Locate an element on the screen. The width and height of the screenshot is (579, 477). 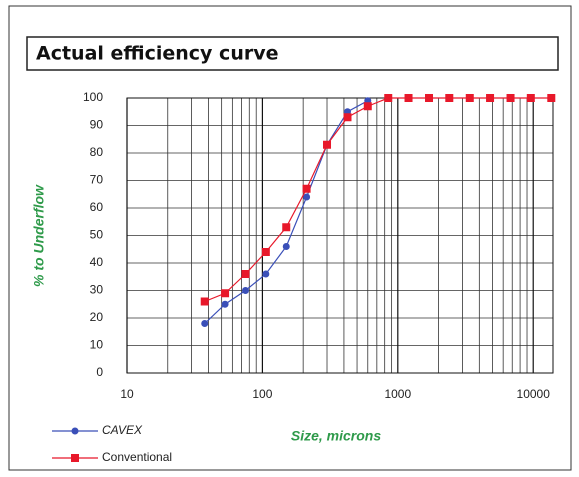
y-tick-label: 100 is located at coordinates (93, 97).